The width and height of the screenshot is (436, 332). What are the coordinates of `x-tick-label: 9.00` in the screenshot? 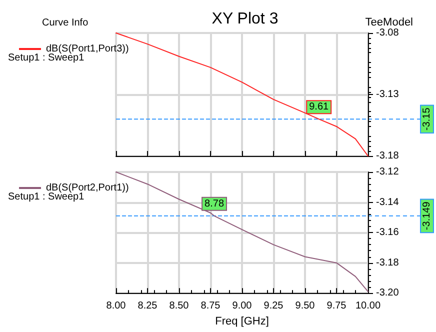 It's located at (242, 306).